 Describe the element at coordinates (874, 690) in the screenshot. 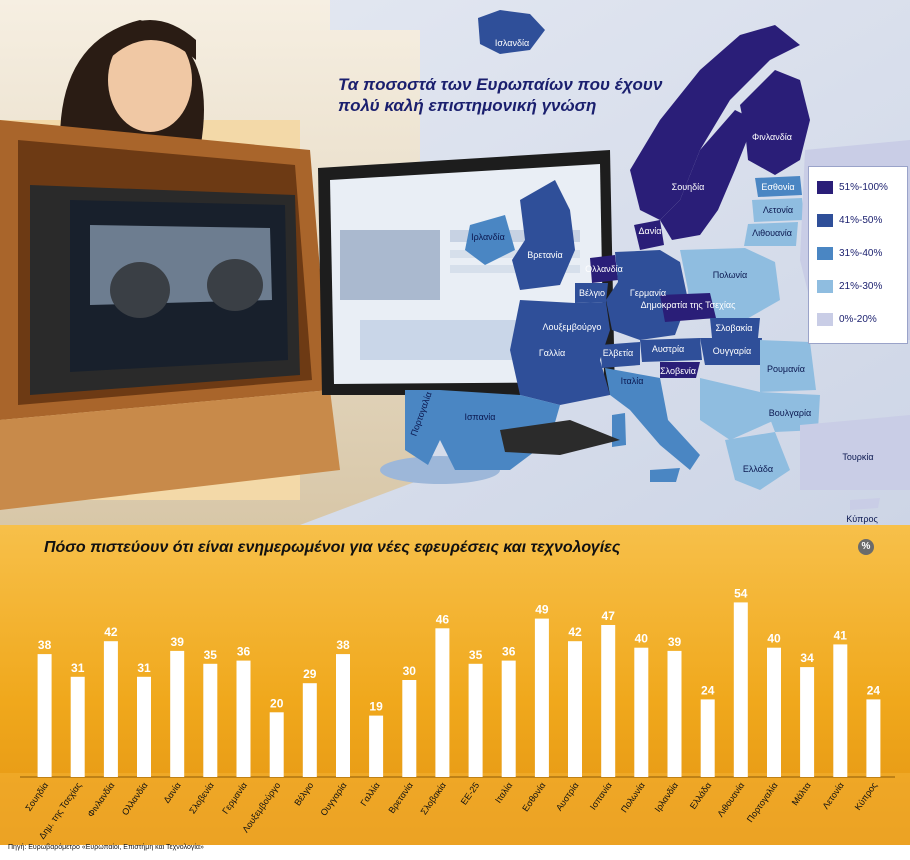

I see `bar-value-label: 24` at that location.